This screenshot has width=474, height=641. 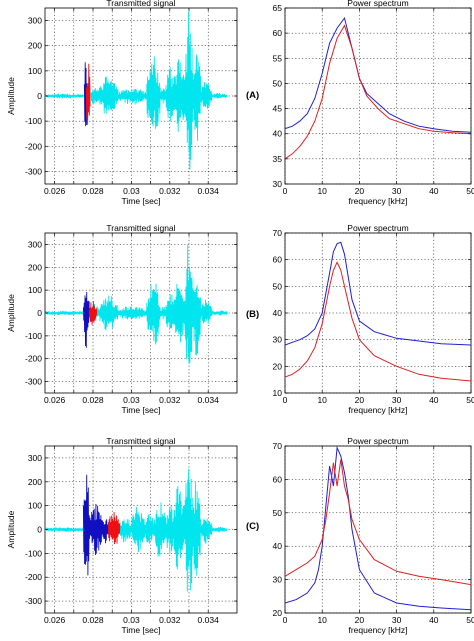 I want to click on y-tick-label: 45, so click(x=278, y=109).